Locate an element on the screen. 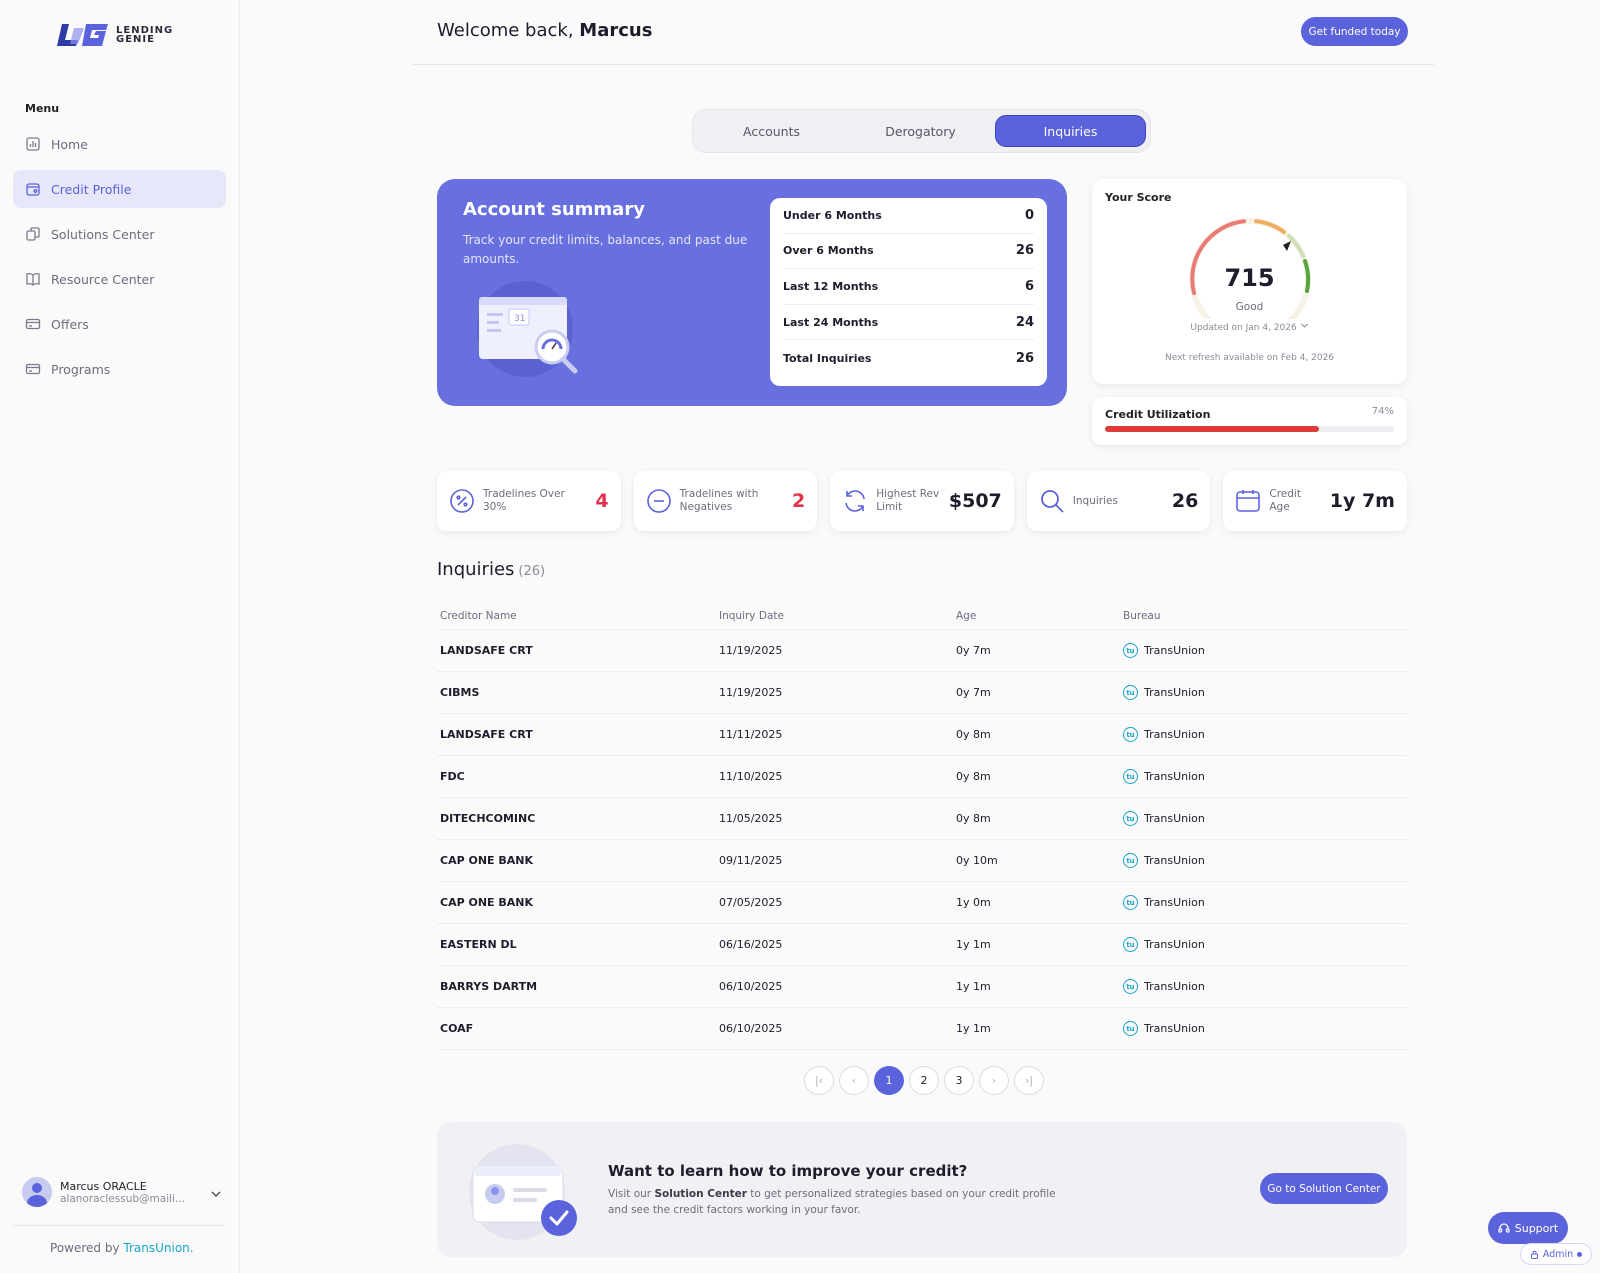 The width and height of the screenshot is (1600, 1273). stat-row: Total Inquiries 26 is located at coordinates (908, 358).